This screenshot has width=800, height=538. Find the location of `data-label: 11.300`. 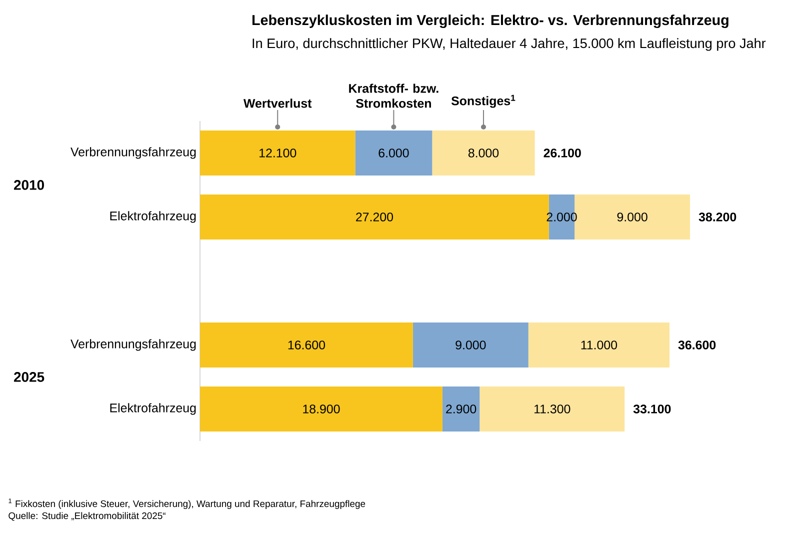

data-label: 11.300 is located at coordinates (552, 409).